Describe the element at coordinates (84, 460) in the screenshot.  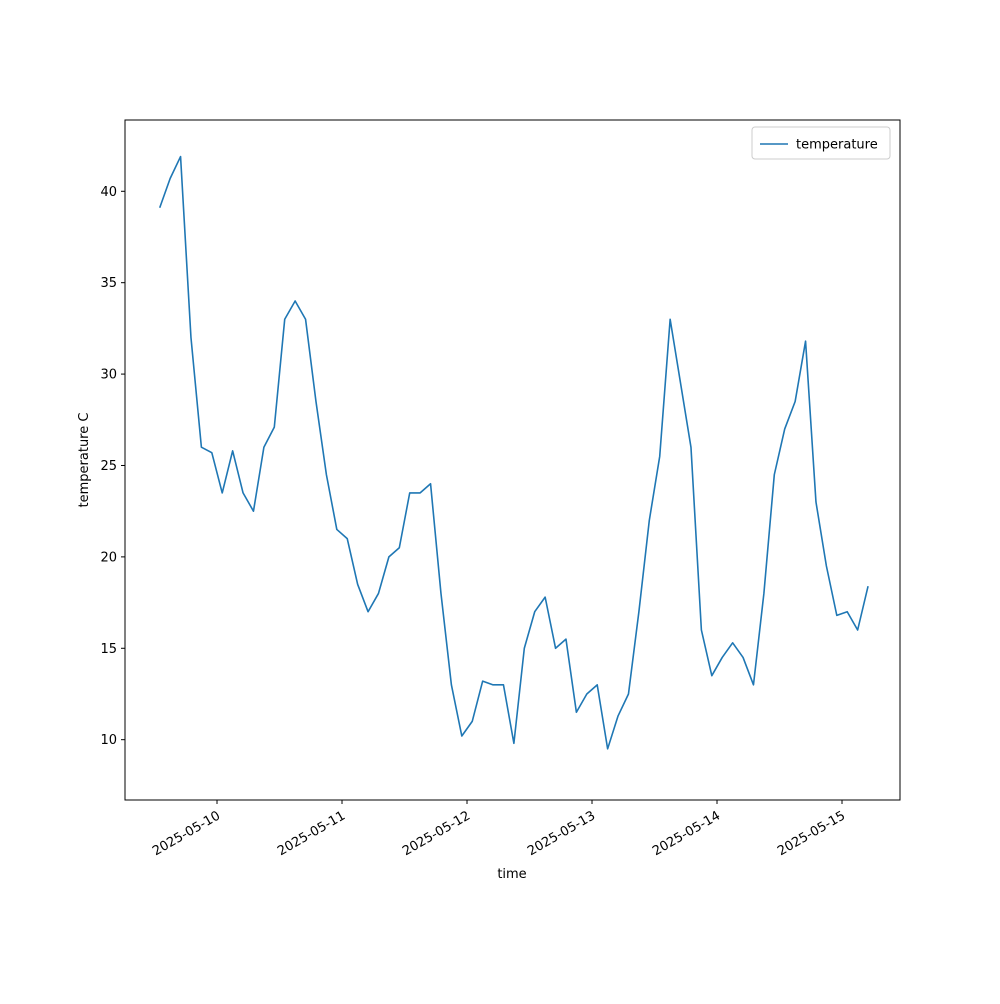
I see `y-axis-label: temperature C` at that location.